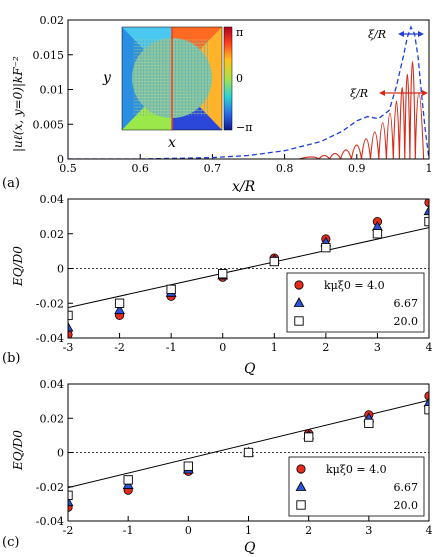 This screenshot has width=436, height=557. I want to click on x-tick-label: 0.6, so click(140, 168).